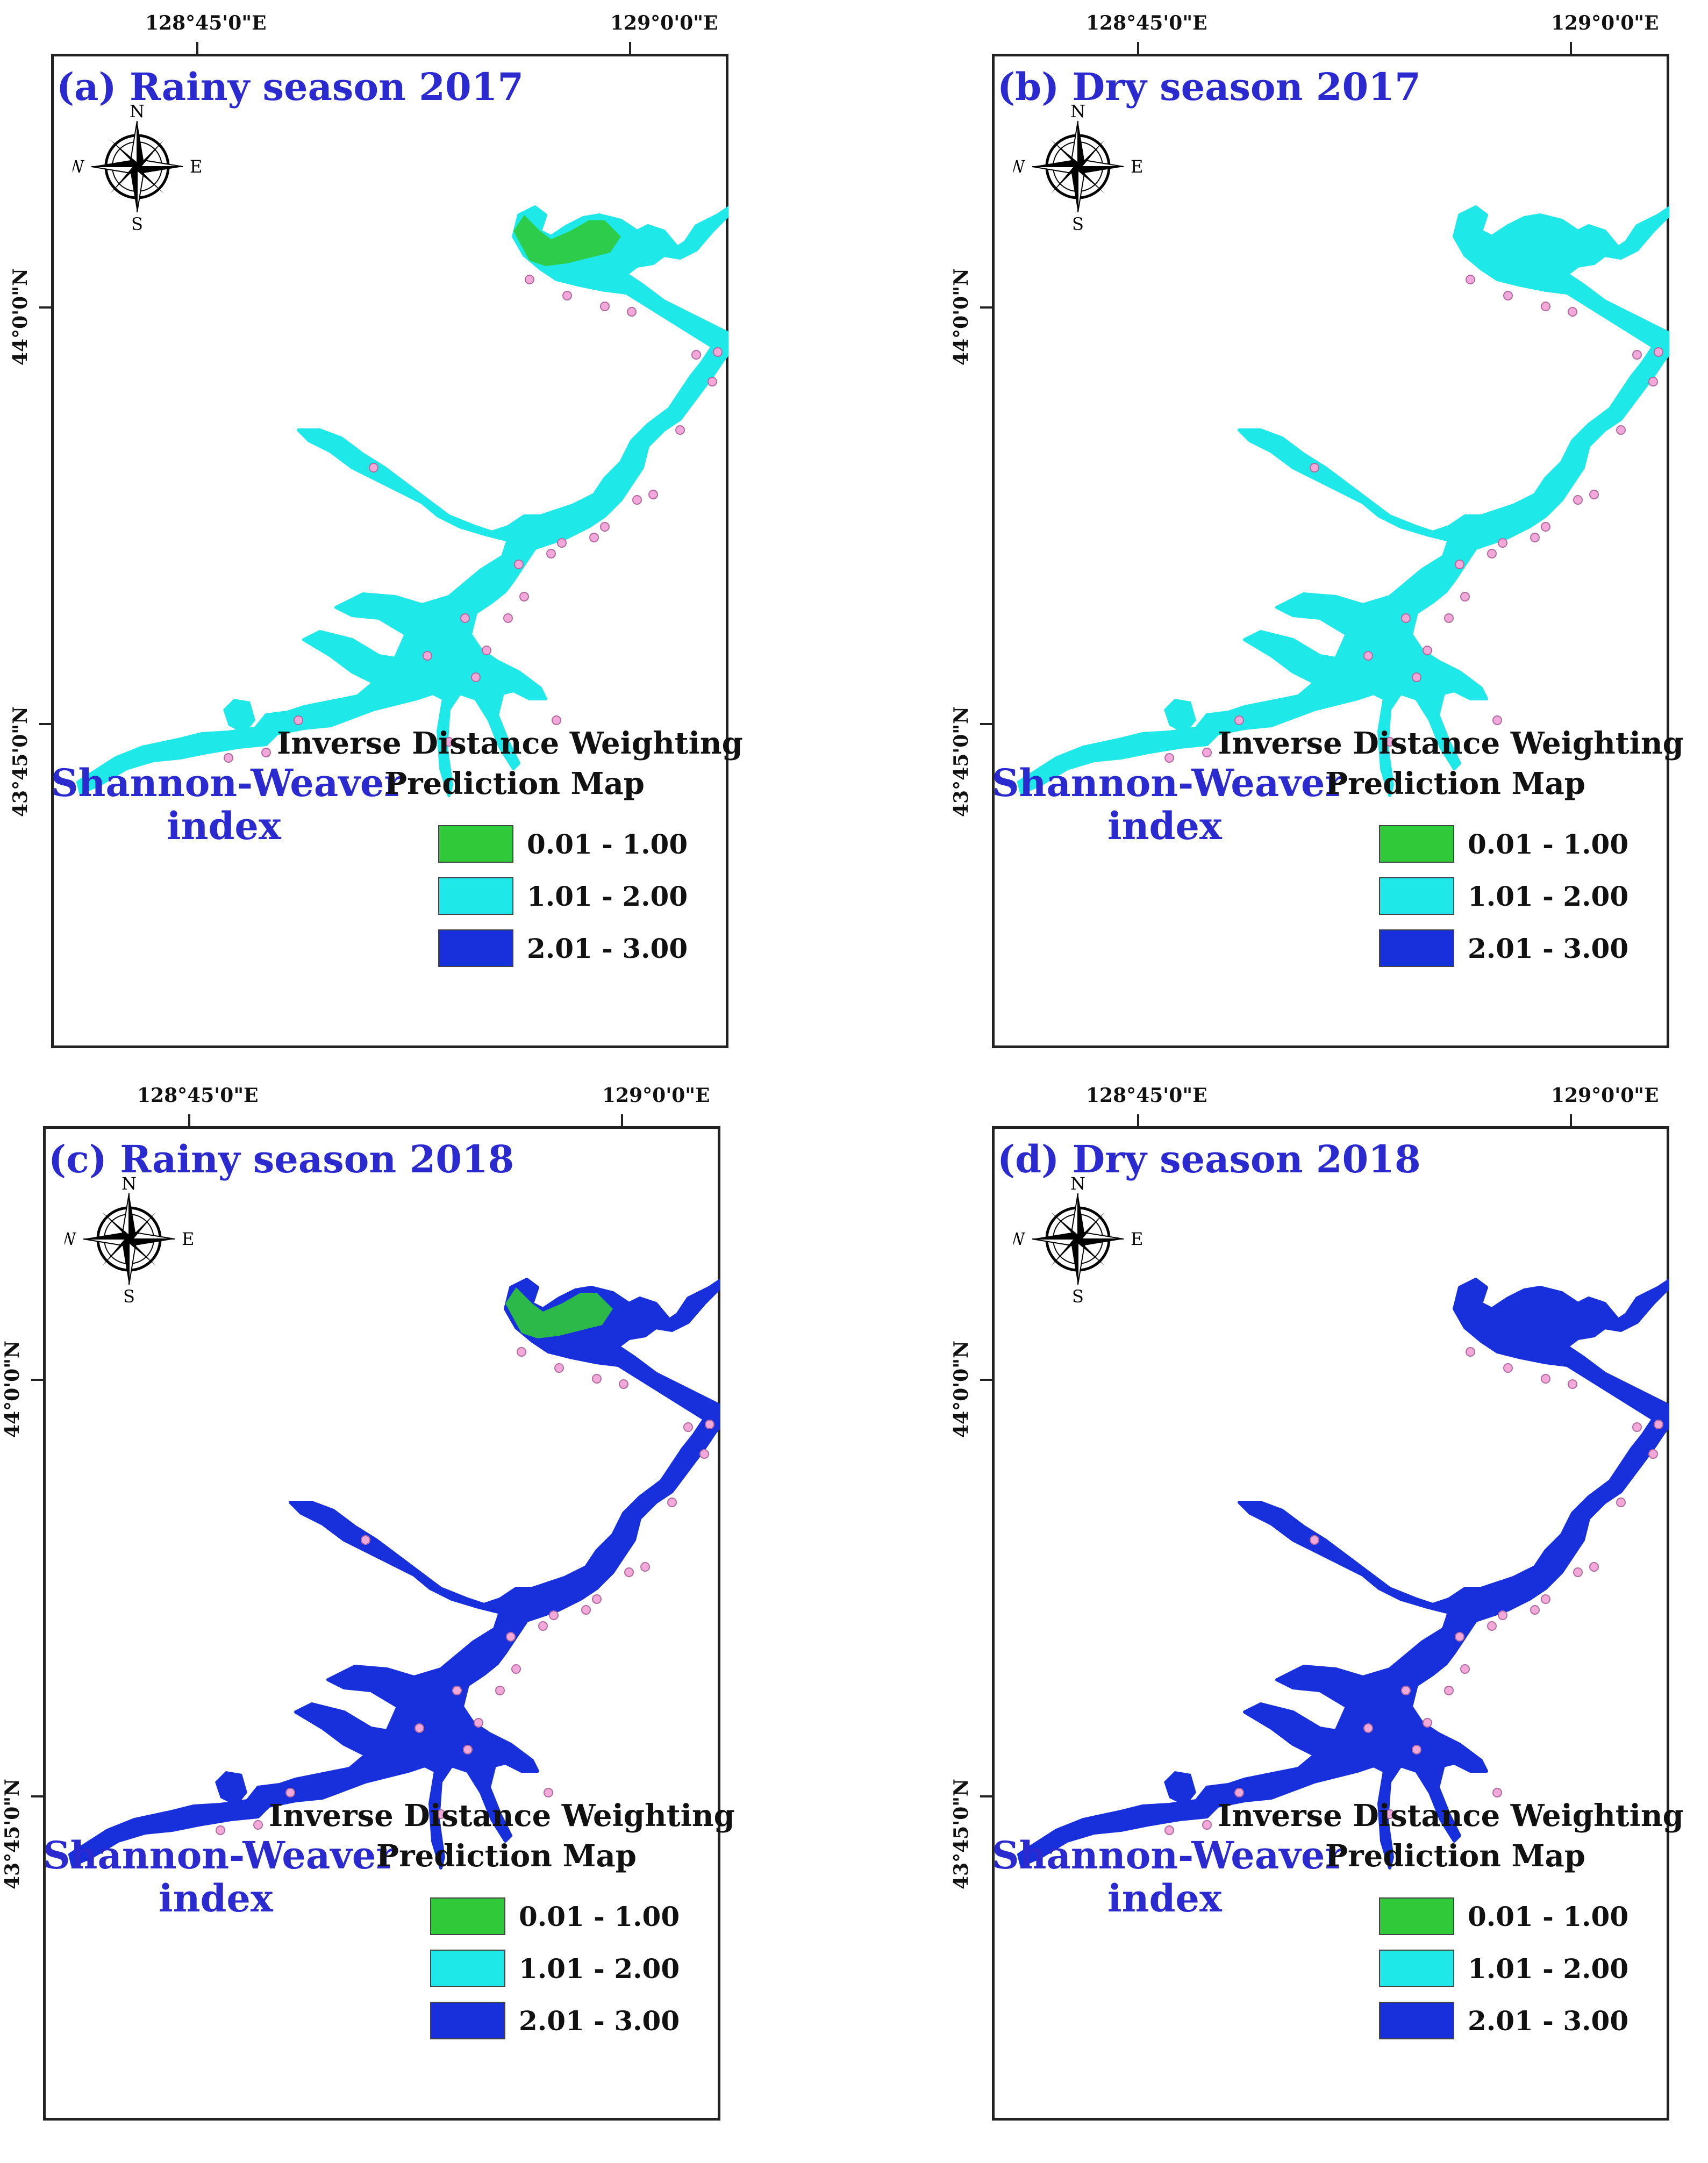 This screenshot has width=1708, height=2163. Describe the element at coordinates (1548, 896) in the screenshot. I see `legend-class-label: 1.01 - 2.00` at that location.